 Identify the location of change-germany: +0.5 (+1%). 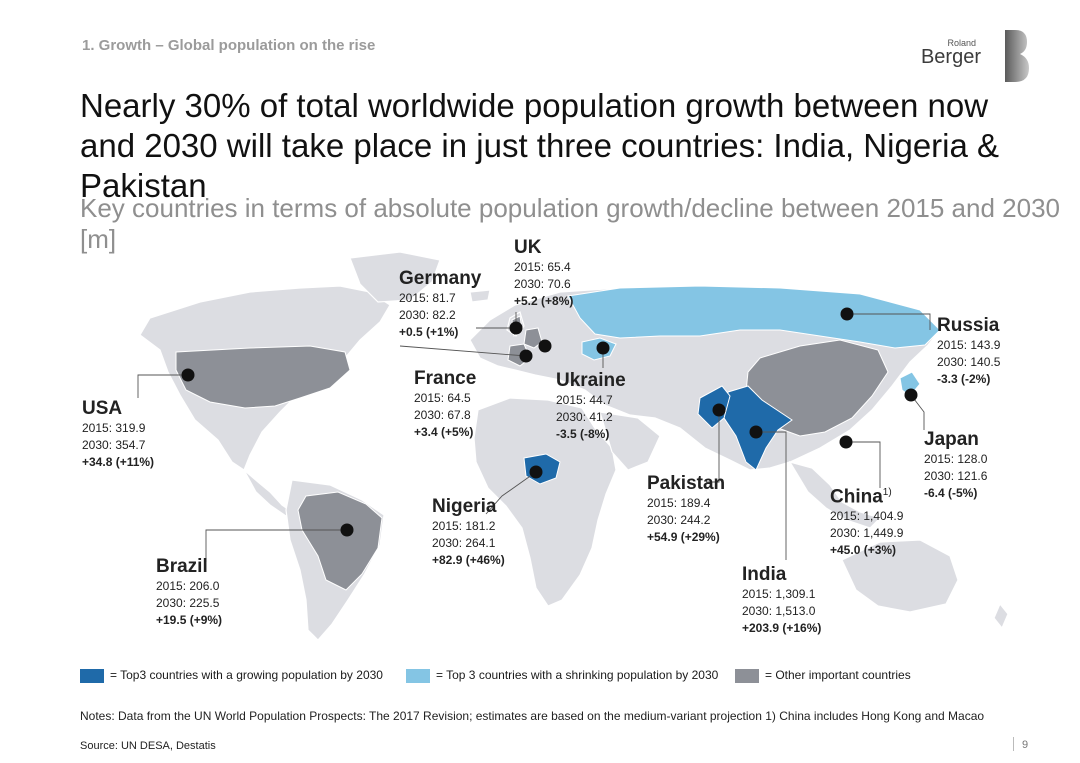
(429, 332).